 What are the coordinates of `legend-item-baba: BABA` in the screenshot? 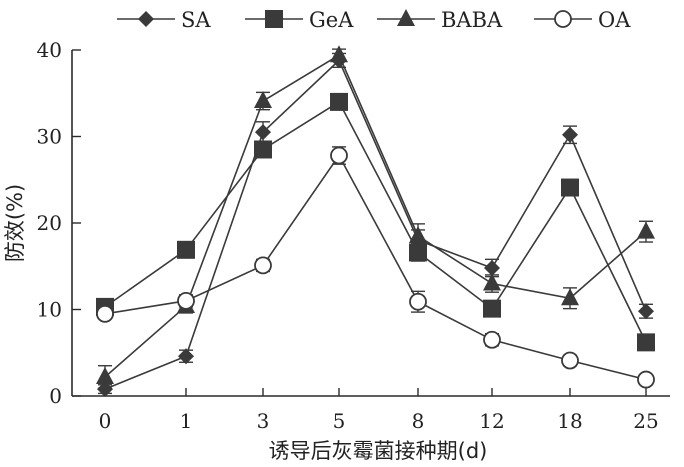 It's located at (440, 20).